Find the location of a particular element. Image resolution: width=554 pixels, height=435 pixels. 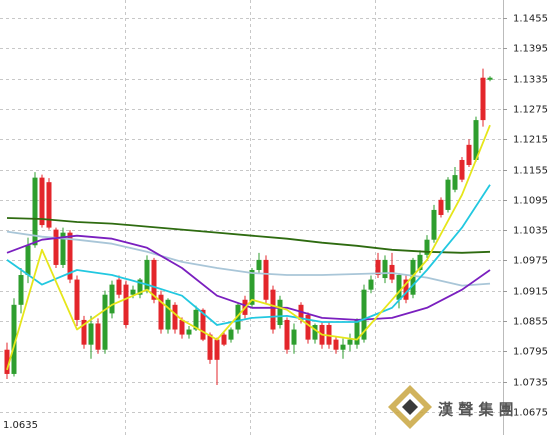

y-tick-label: 1.0735 is located at coordinates (530, 383).